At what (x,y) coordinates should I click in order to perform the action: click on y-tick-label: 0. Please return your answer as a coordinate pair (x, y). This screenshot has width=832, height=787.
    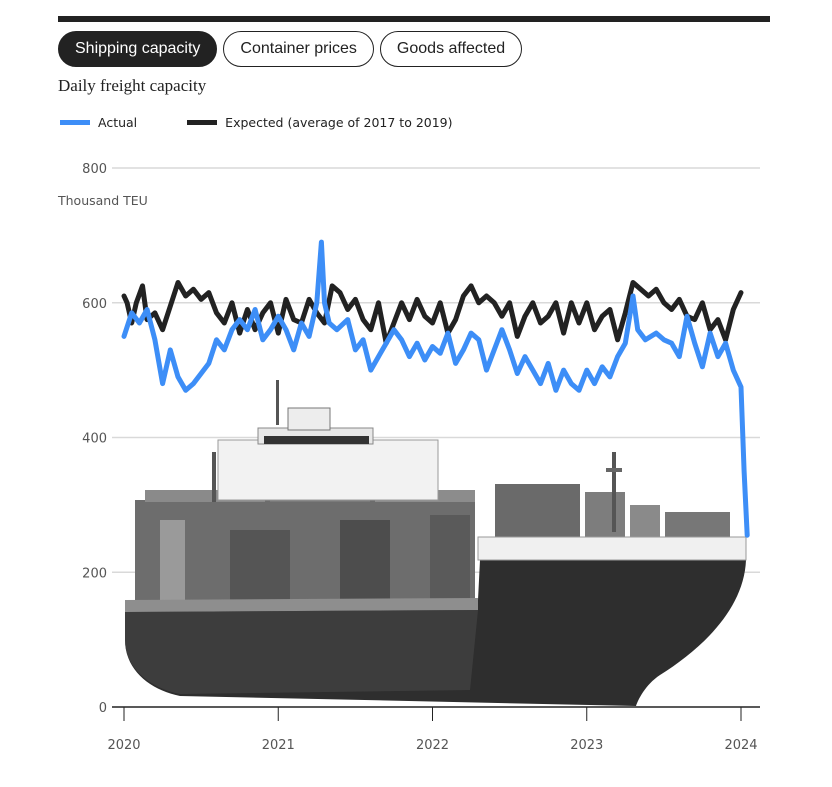
    Looking at the image, I should click on (103, 708).